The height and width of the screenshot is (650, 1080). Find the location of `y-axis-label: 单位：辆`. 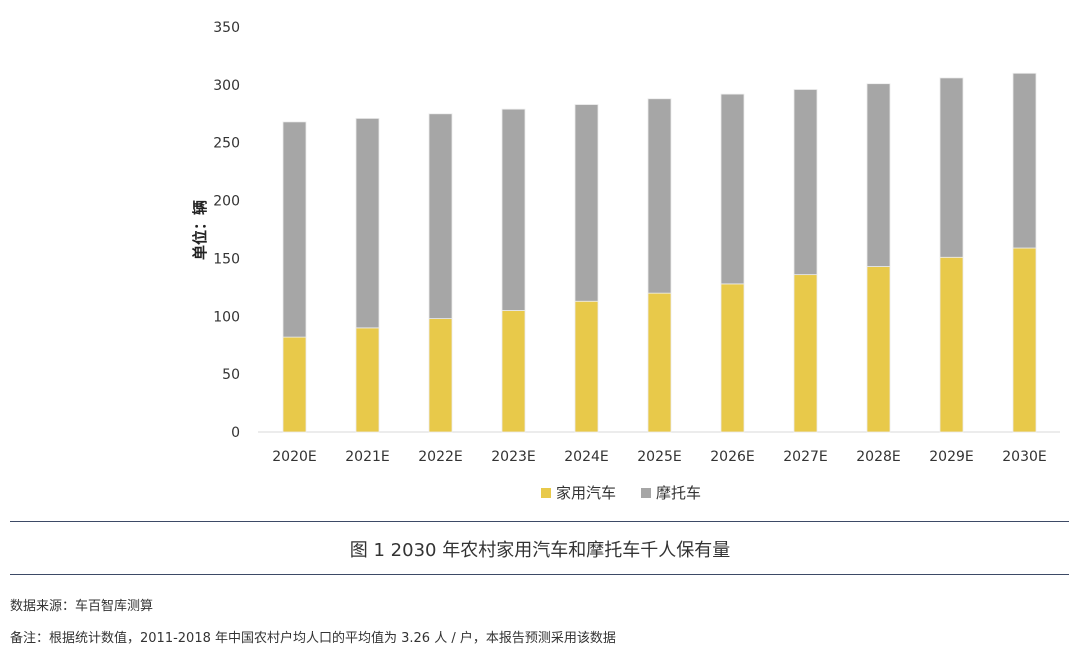

y-axis-label: 单位：辆 is located at coordinates (200, 230).